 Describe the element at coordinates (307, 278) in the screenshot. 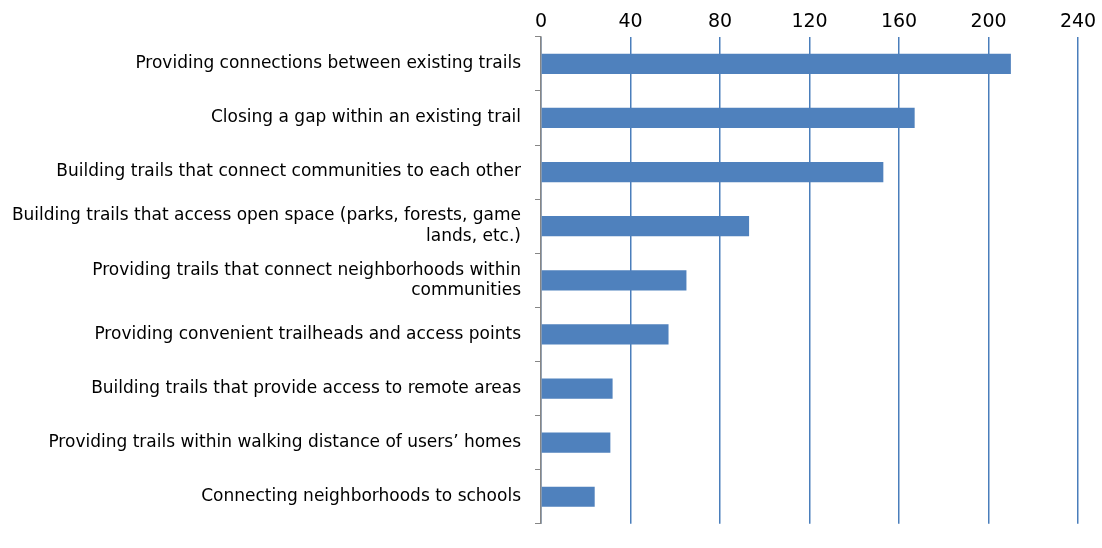

I see `y-tick-label: Providing trails that connect neighborhoods within communities` at that location.